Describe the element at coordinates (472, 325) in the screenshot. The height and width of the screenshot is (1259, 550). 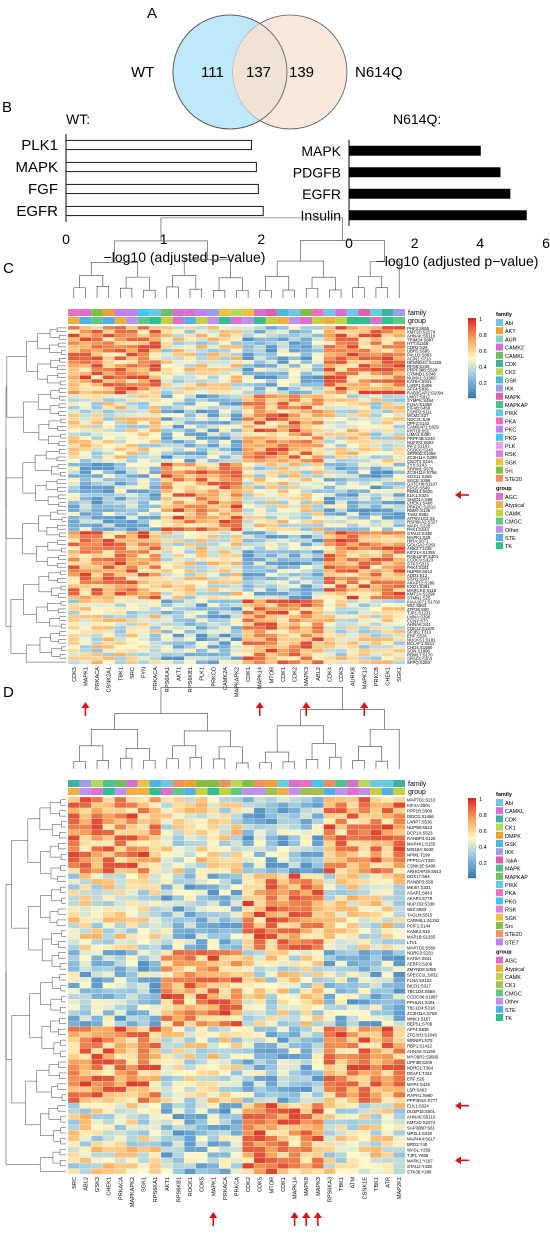
I see `color-scale-step` at that location.